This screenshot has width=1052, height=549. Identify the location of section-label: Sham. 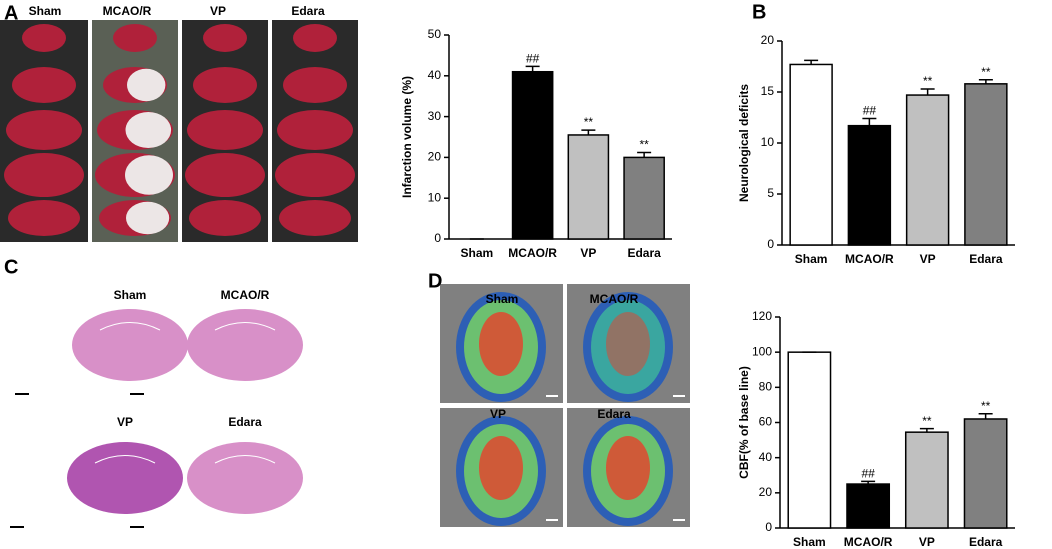
(130, 295).